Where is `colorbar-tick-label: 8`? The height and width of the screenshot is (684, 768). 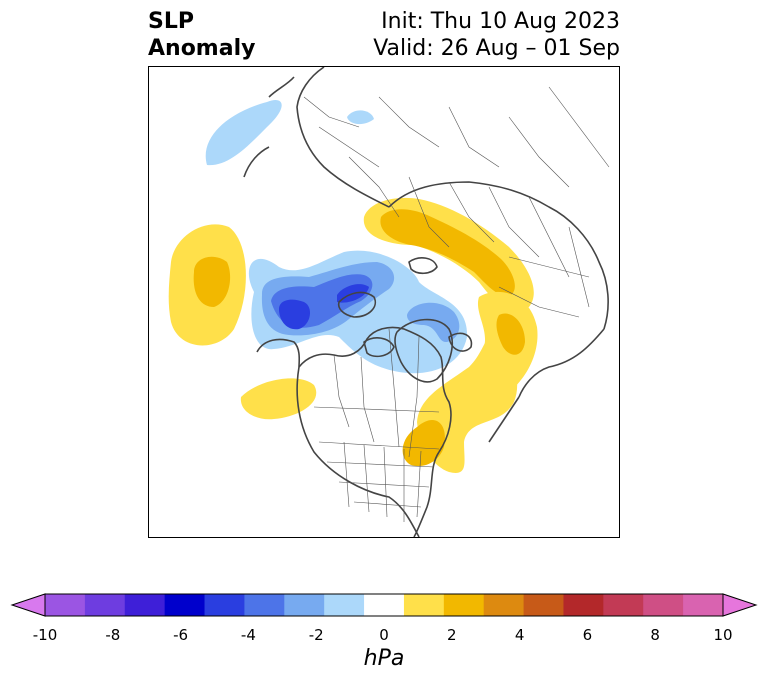 colorbar-tick-label: 8 is located at coordinates (655, 635).